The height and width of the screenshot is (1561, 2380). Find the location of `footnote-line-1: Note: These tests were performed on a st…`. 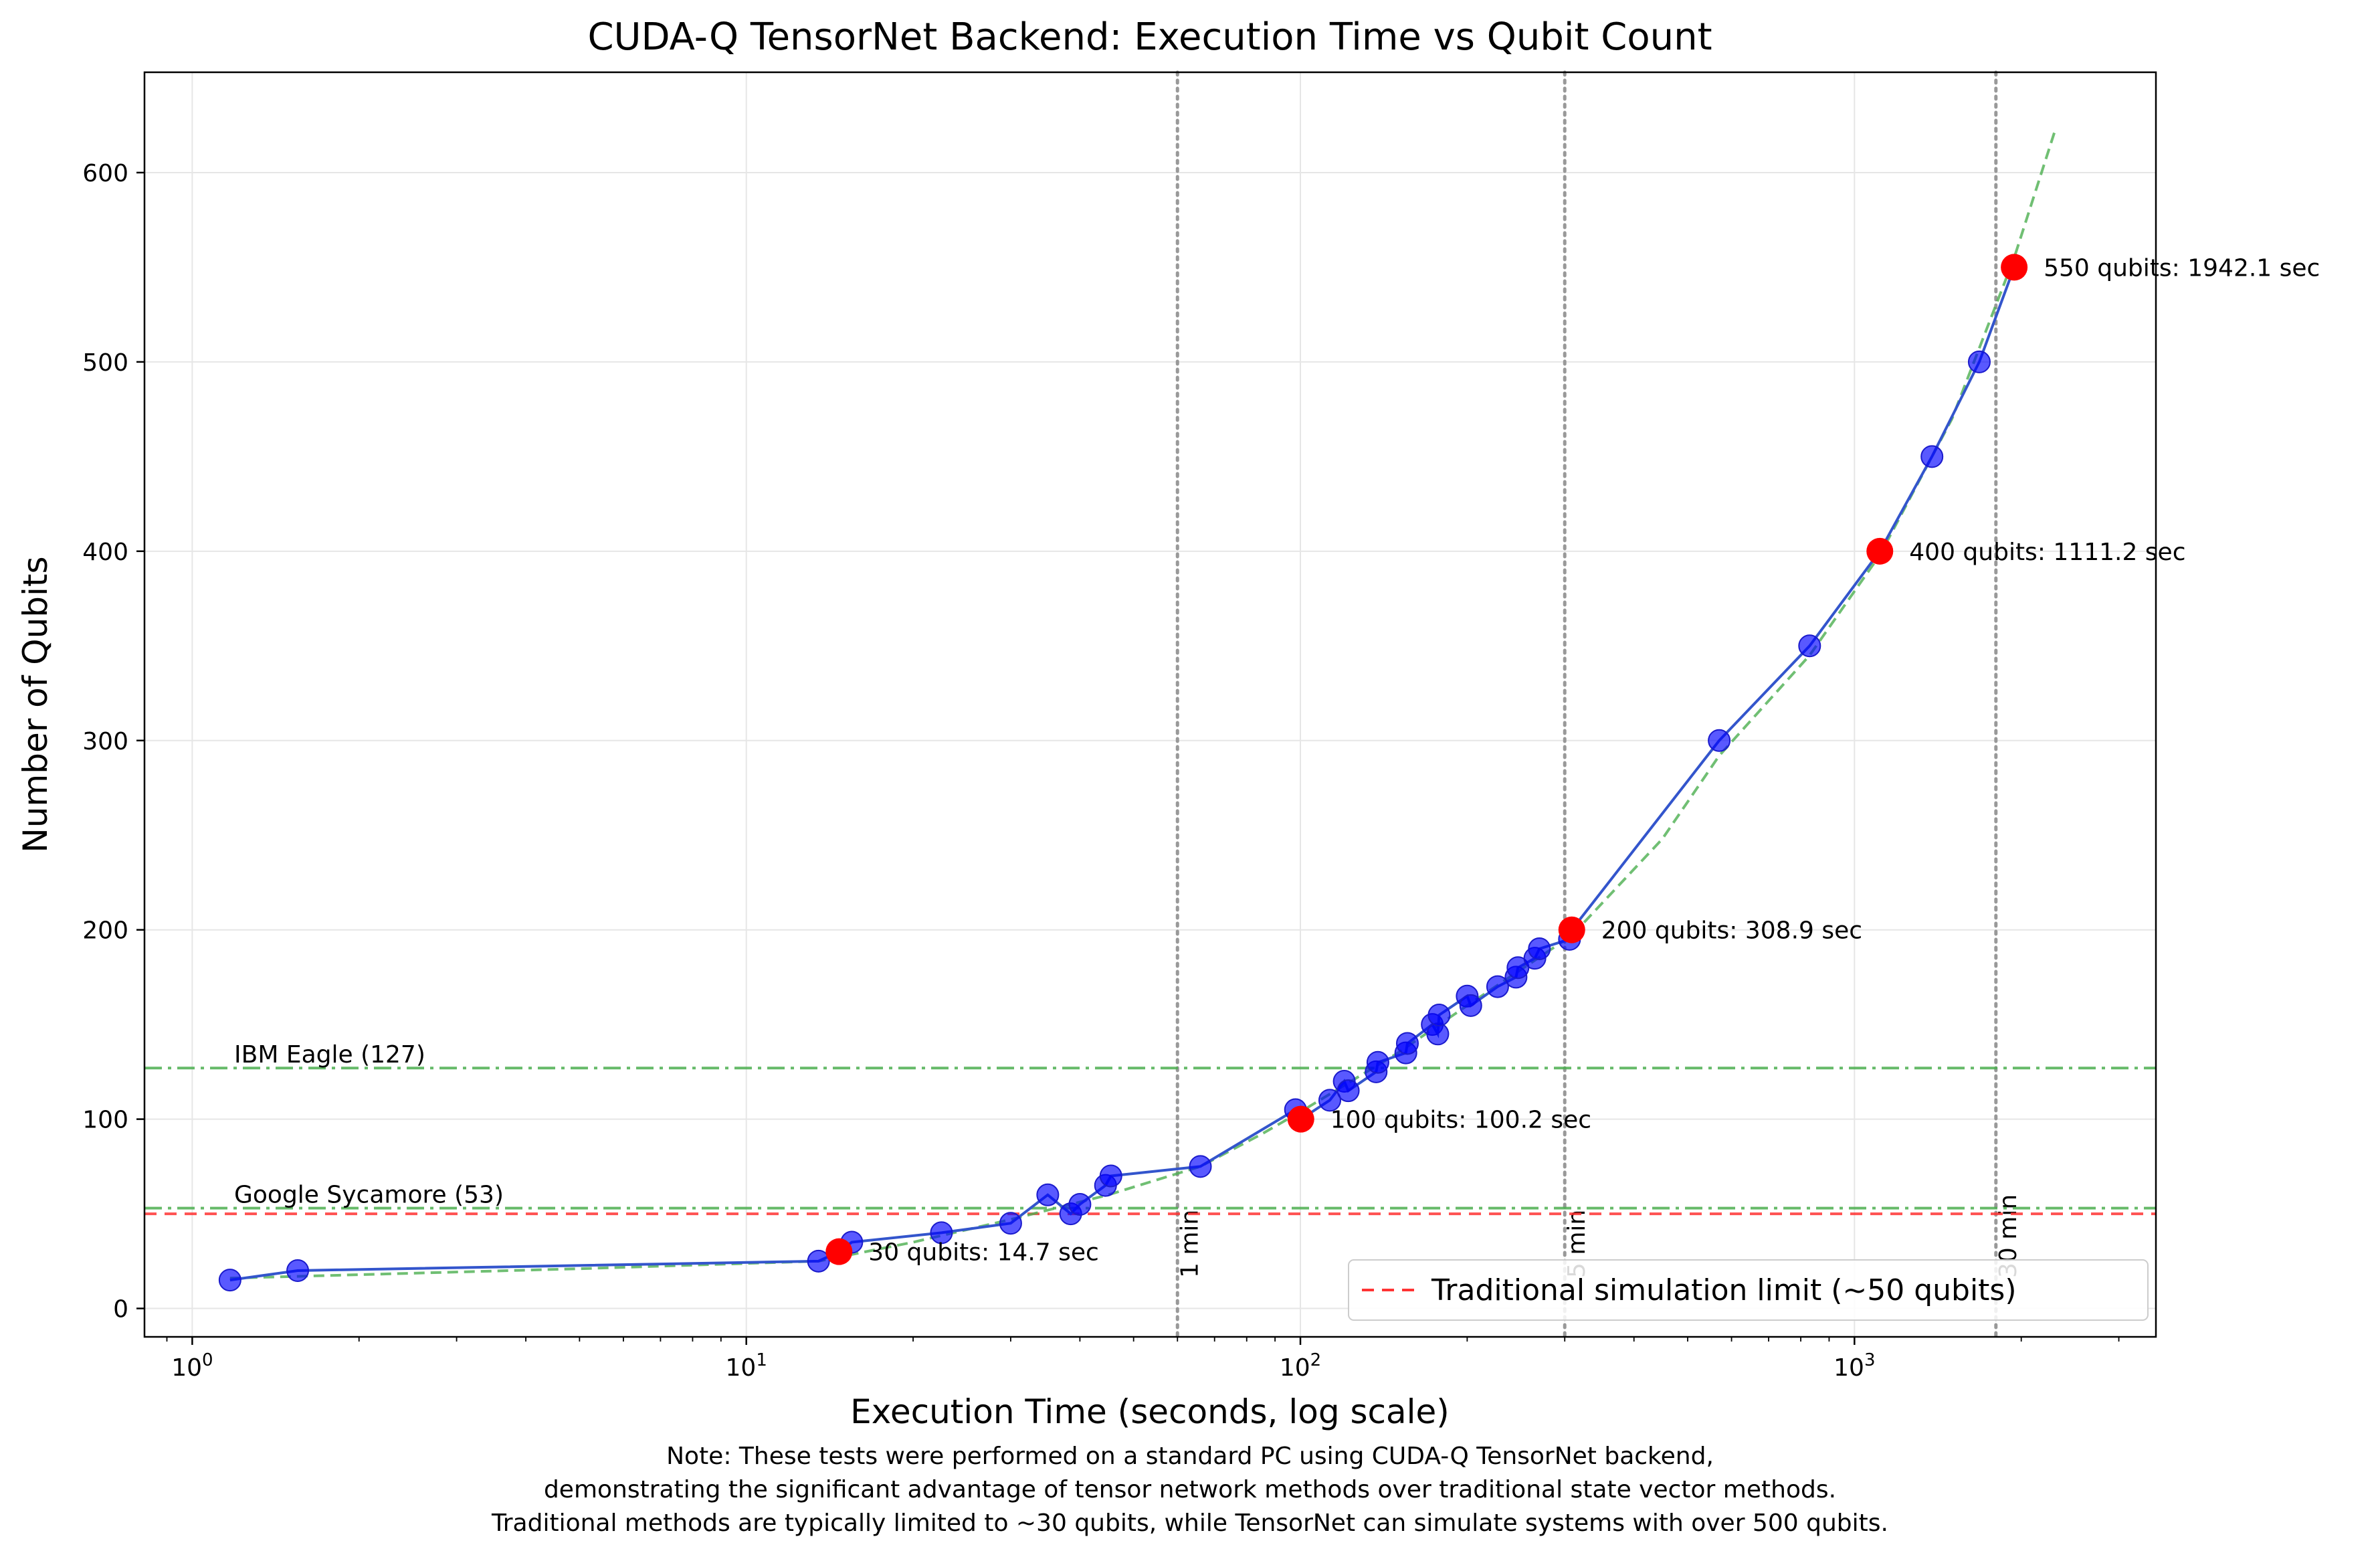

footnote-line-1: Note: These tests were performed on a st… is located at coordinates (1190, 1456).